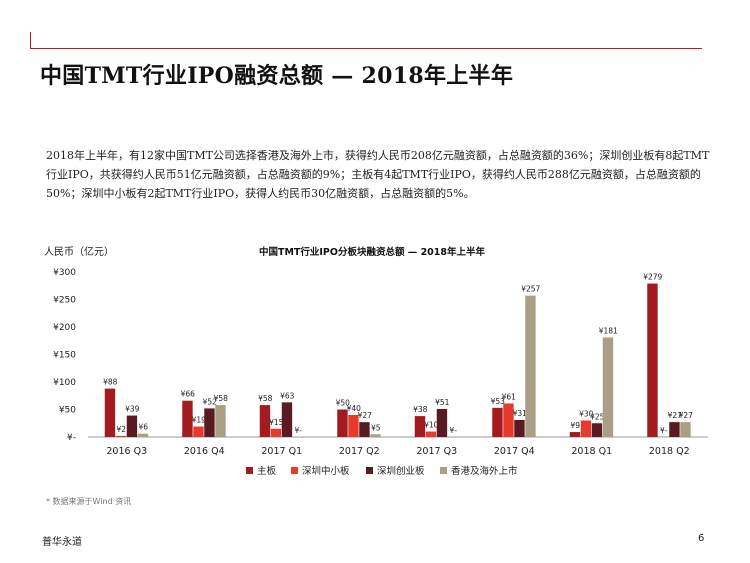  I want to click on legend-item: 香港及海外上市, so click(479, 471).